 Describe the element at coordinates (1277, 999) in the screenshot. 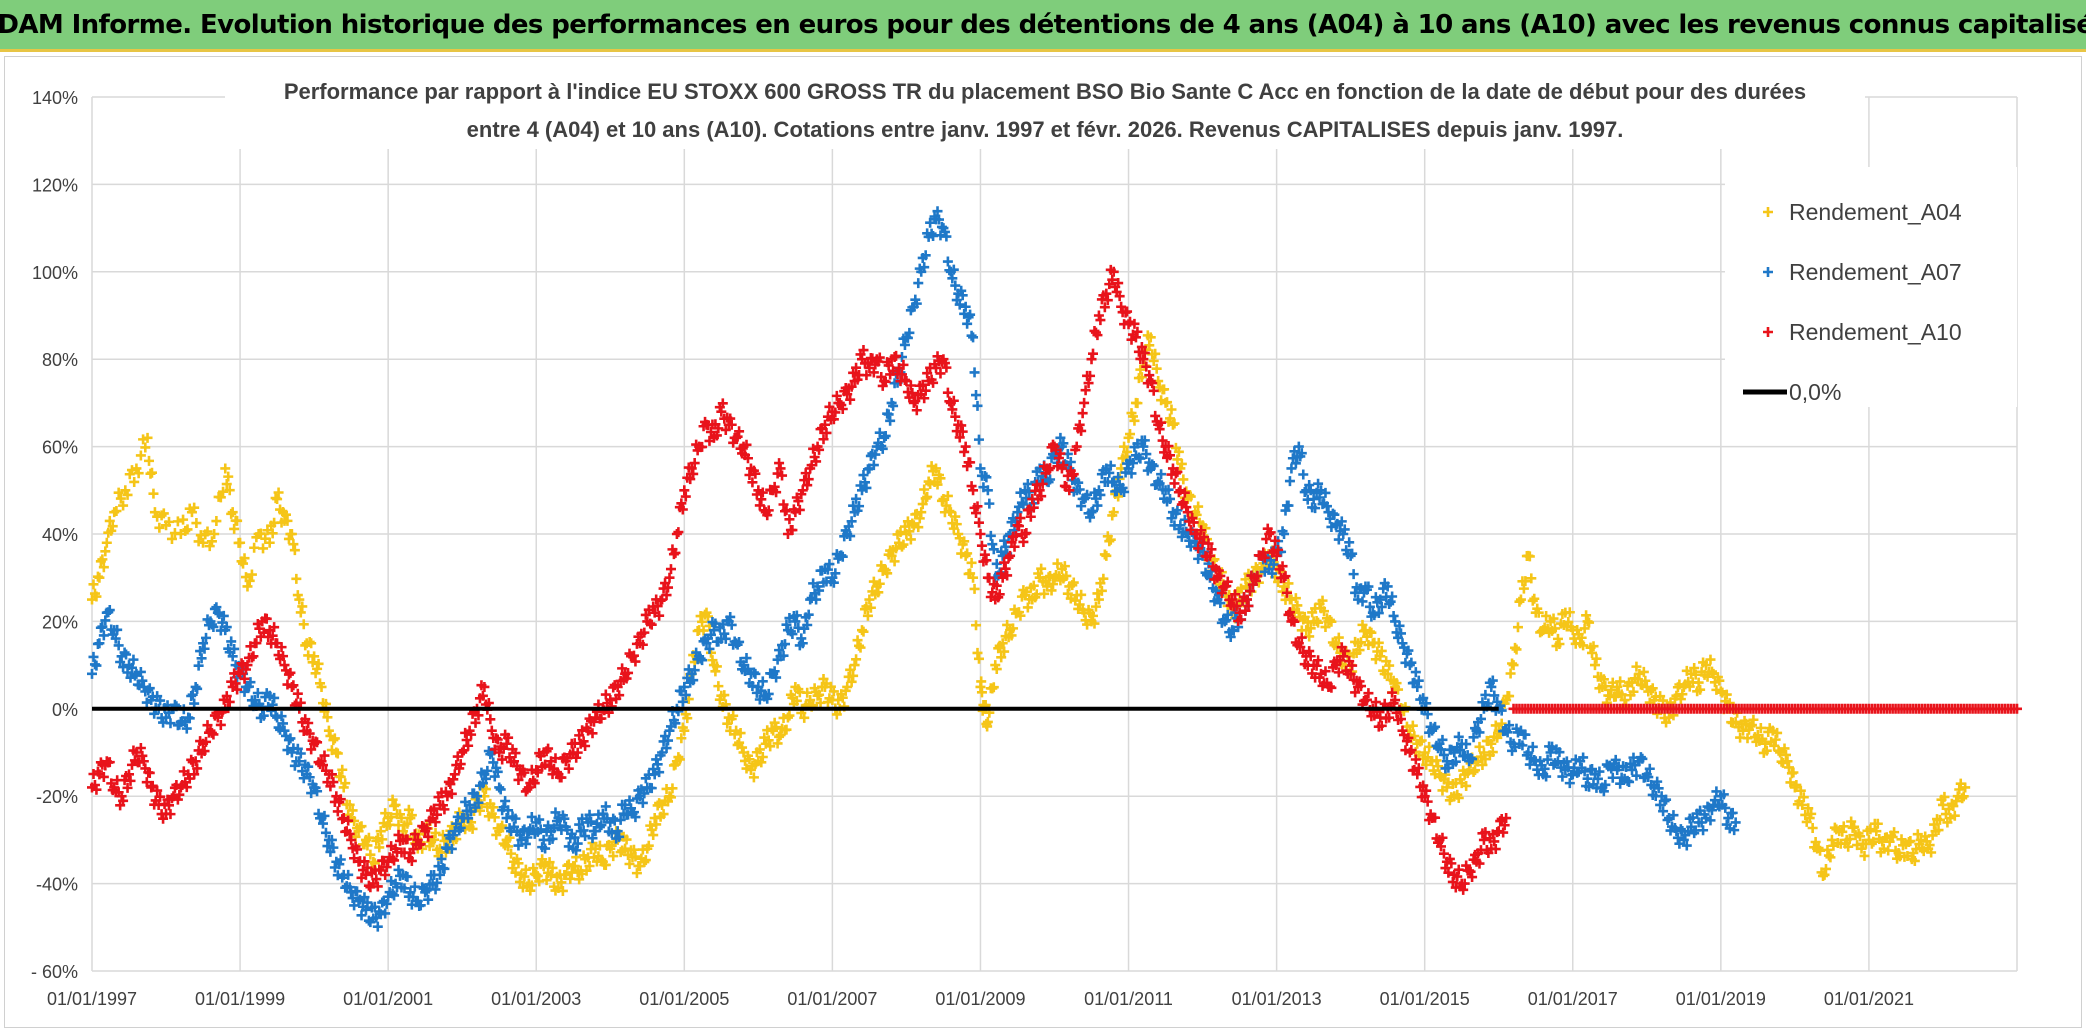

I see `x-tick-label: 01/01/2013` at that location.